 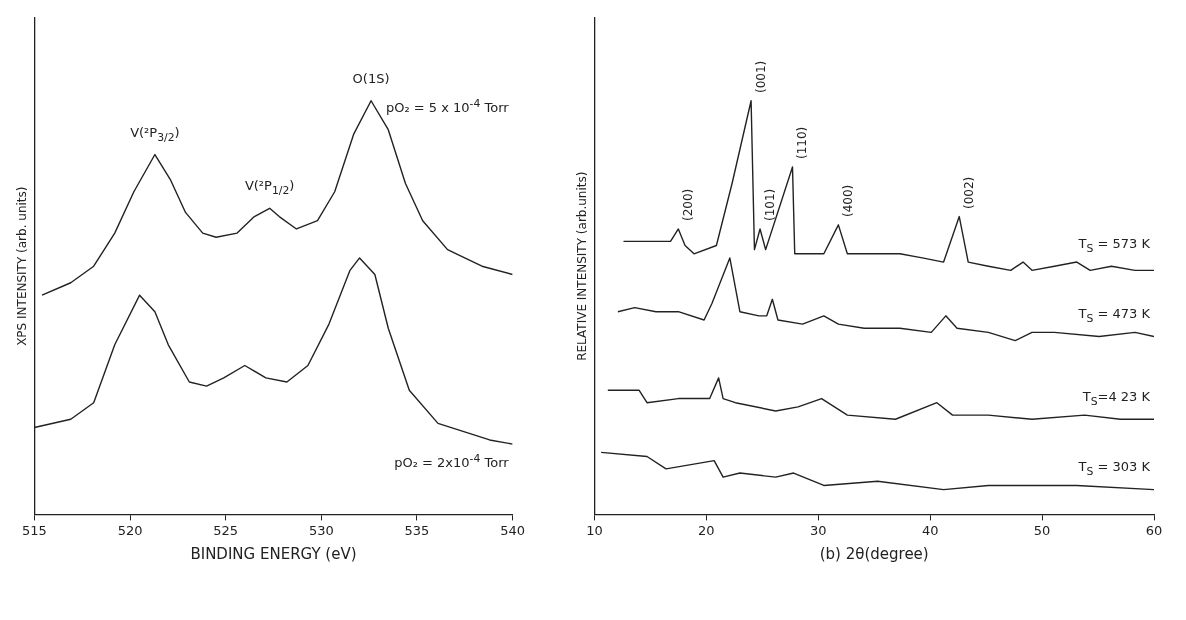 I want to click on x-tick-label: 20, so click(x=706, y=530).